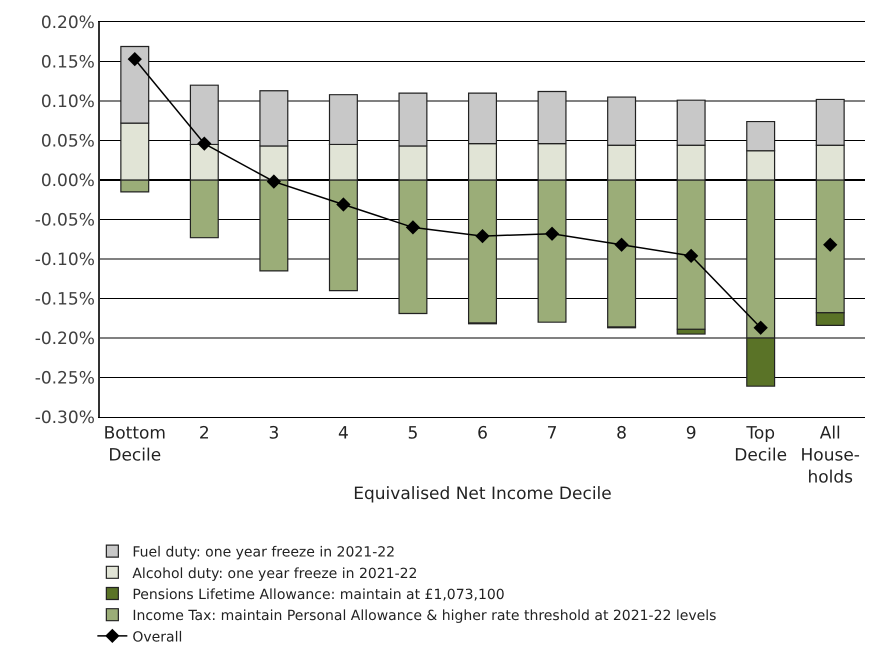 This screenshot has width=873, height=659. I want to click on x-tick-label: 5, so click(413, 433).